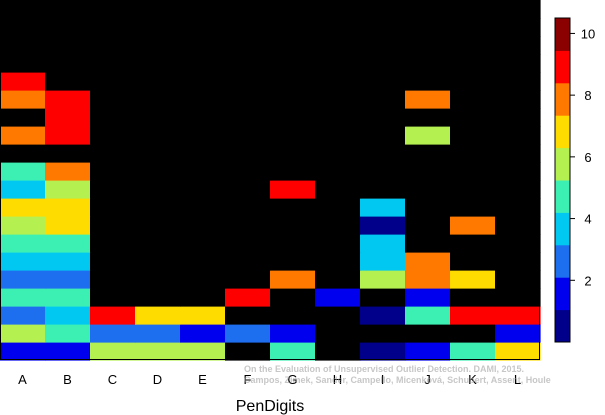 The image size is (605, 415). I want to click on colorbar-tick-label: 10, so click(588, 33).